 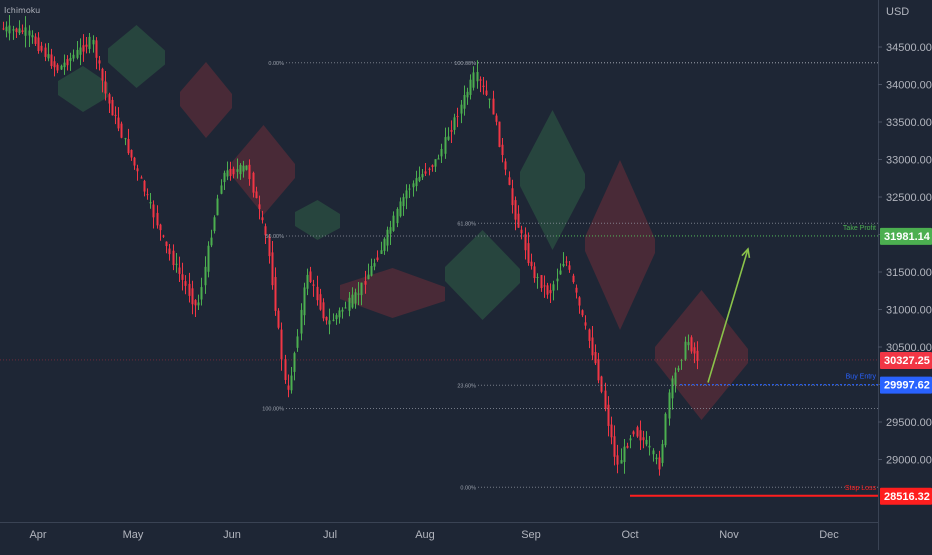 What do you see at coordinates (907, 237) in the screenshot?
I see `price-tag-text-take_profit: 31981.14` at bounding box center [907, 237].